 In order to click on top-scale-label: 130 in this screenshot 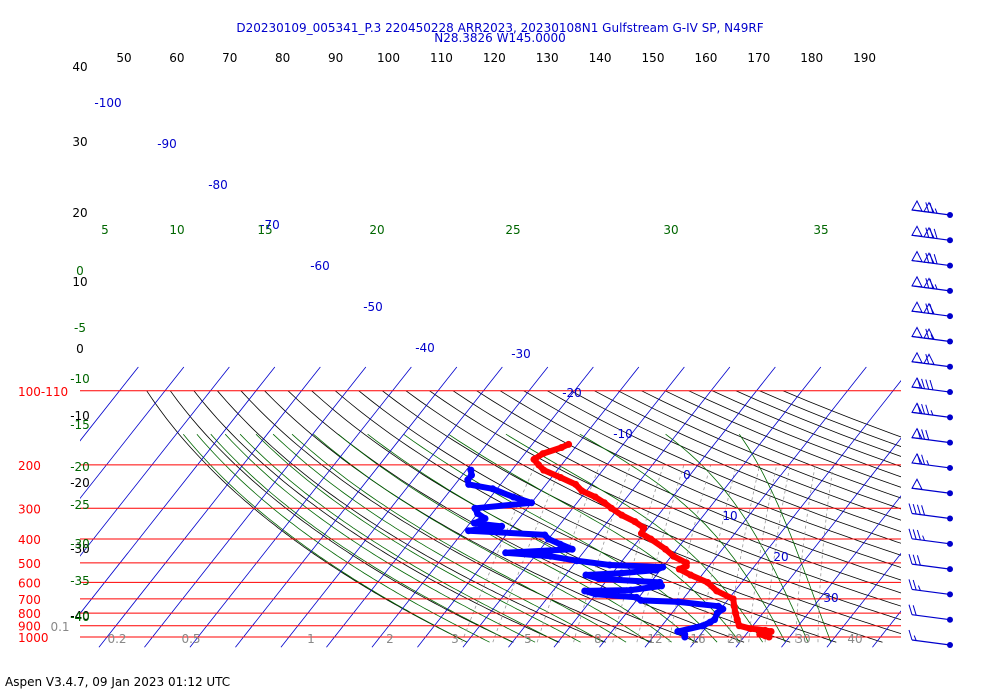, I will do `click(547, 58)`.